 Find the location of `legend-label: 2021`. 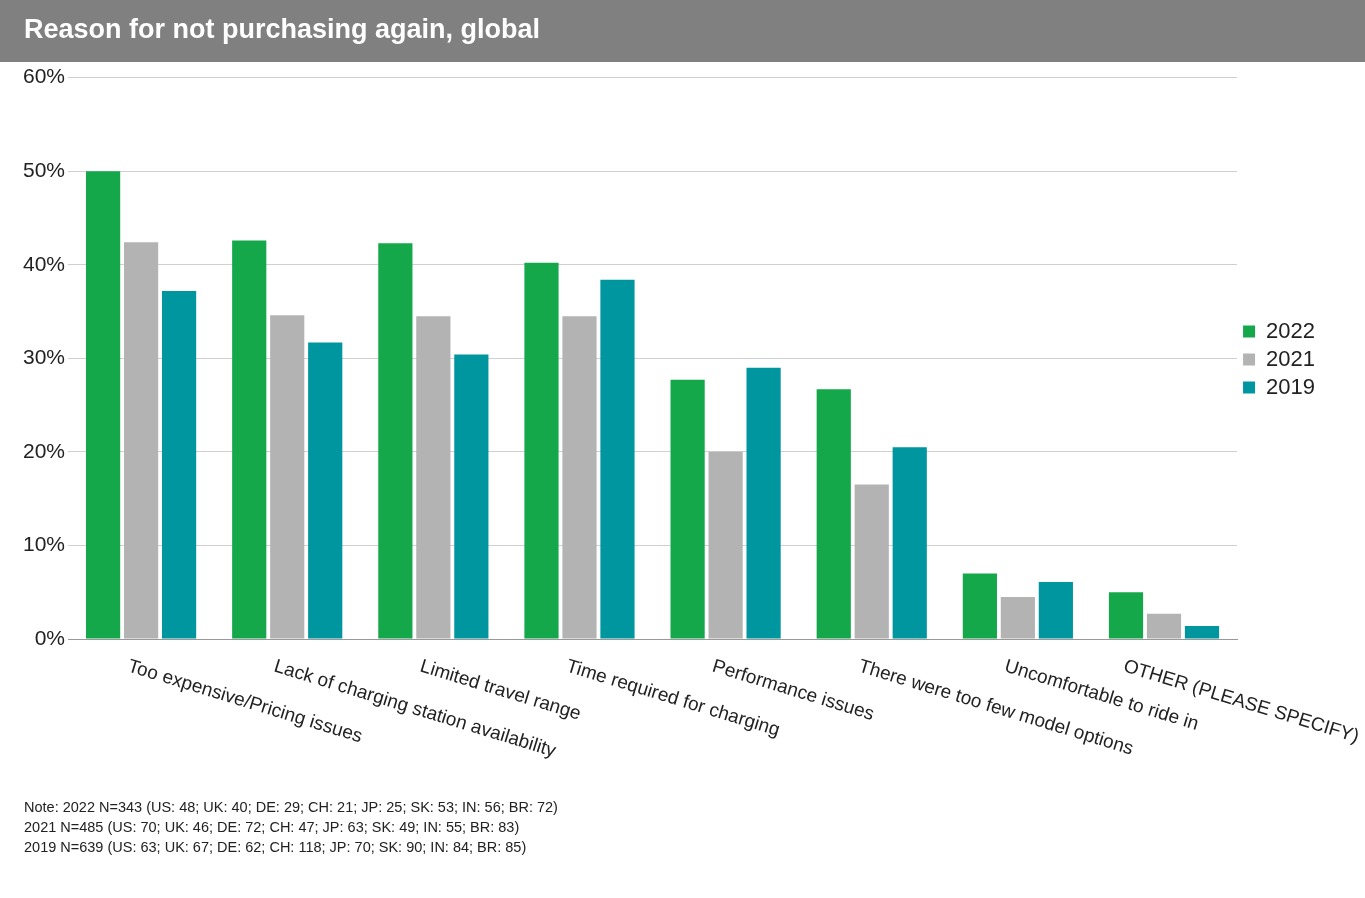

legend-label: 2021 is located at coordinates (1291, 358).